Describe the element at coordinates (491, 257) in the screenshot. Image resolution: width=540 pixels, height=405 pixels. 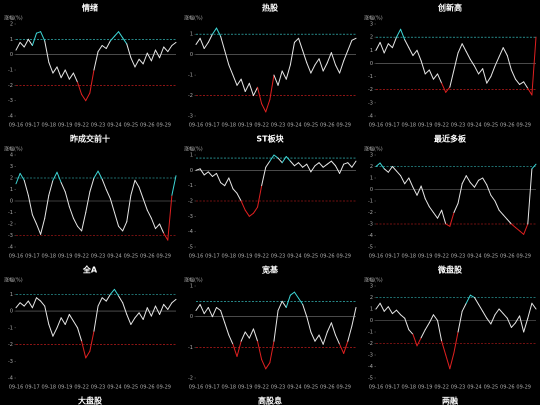
I see `x-tick-label: 09-25` at that location.